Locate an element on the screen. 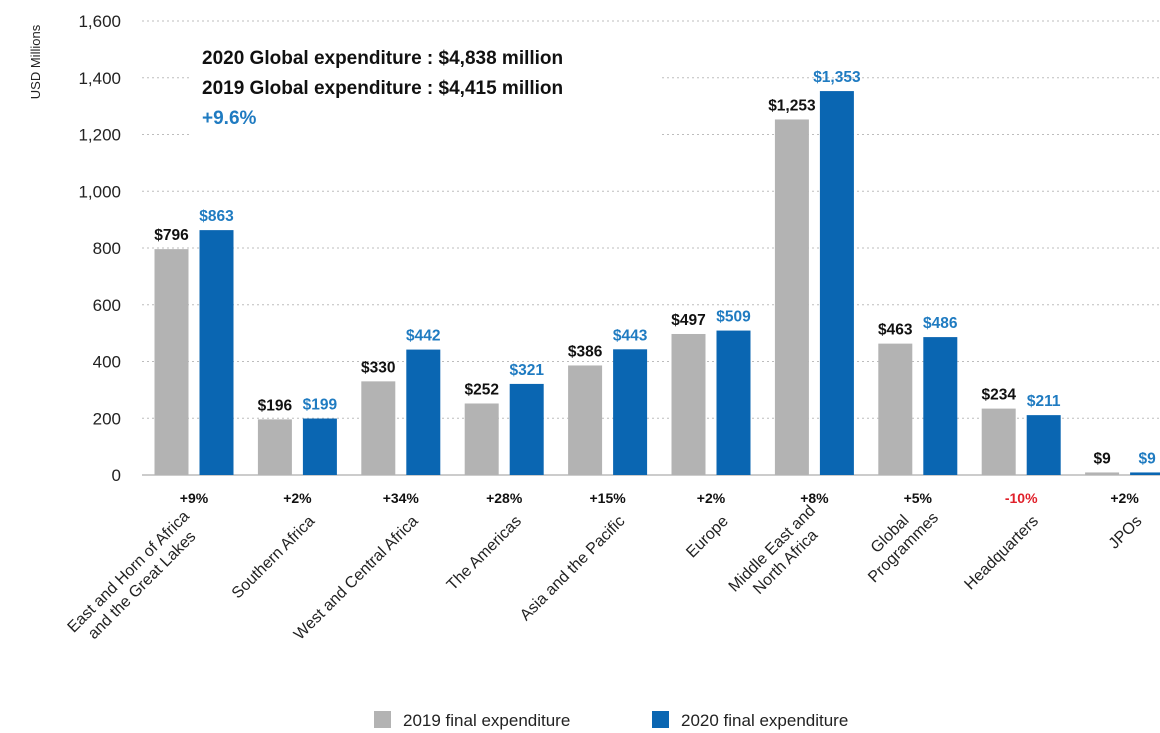  y-tick-label: 1,000 is located at coordinates (99, 191).